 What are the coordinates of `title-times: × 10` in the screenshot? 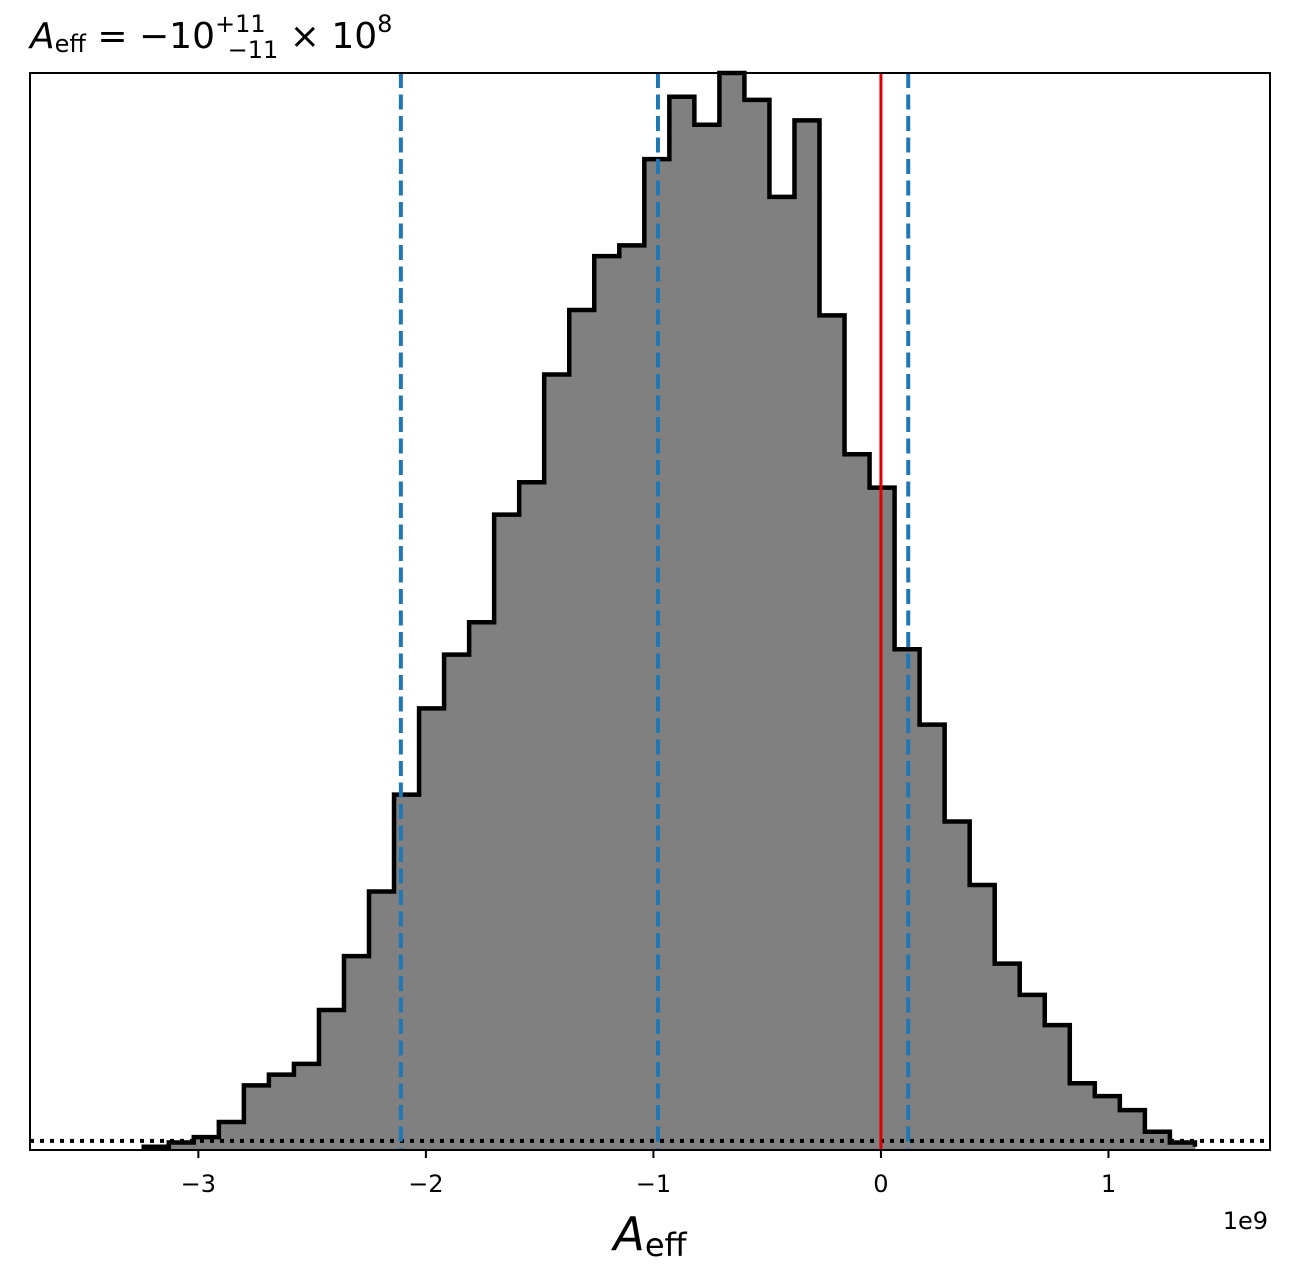 It's located at (327, 36).